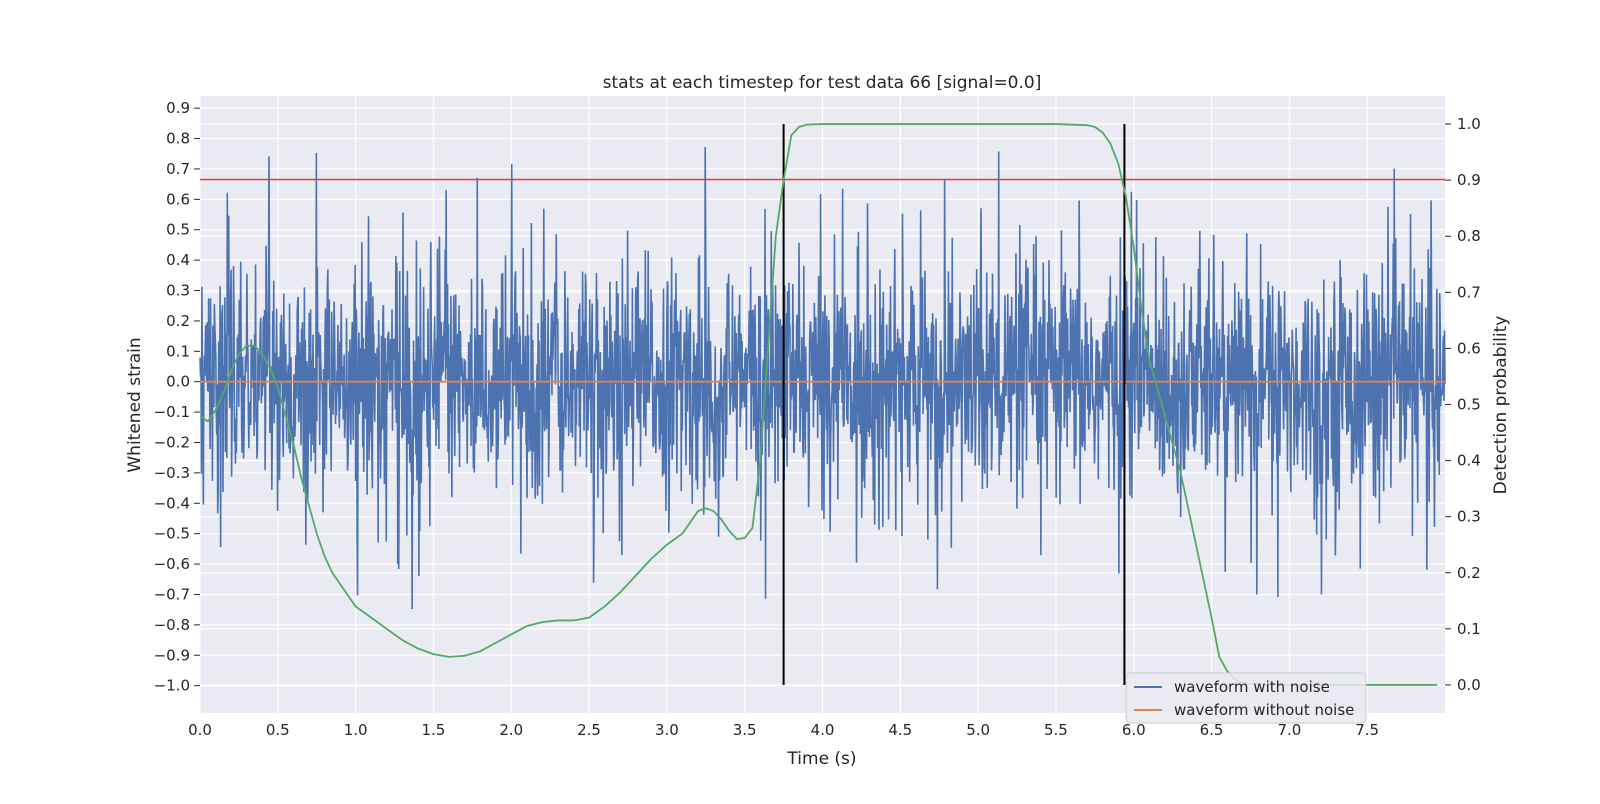  What do you see at coordinates (1469, 629) in the screenshot?
I see `y2-tick-label: 0.1` at bounding box center [1469, 629].